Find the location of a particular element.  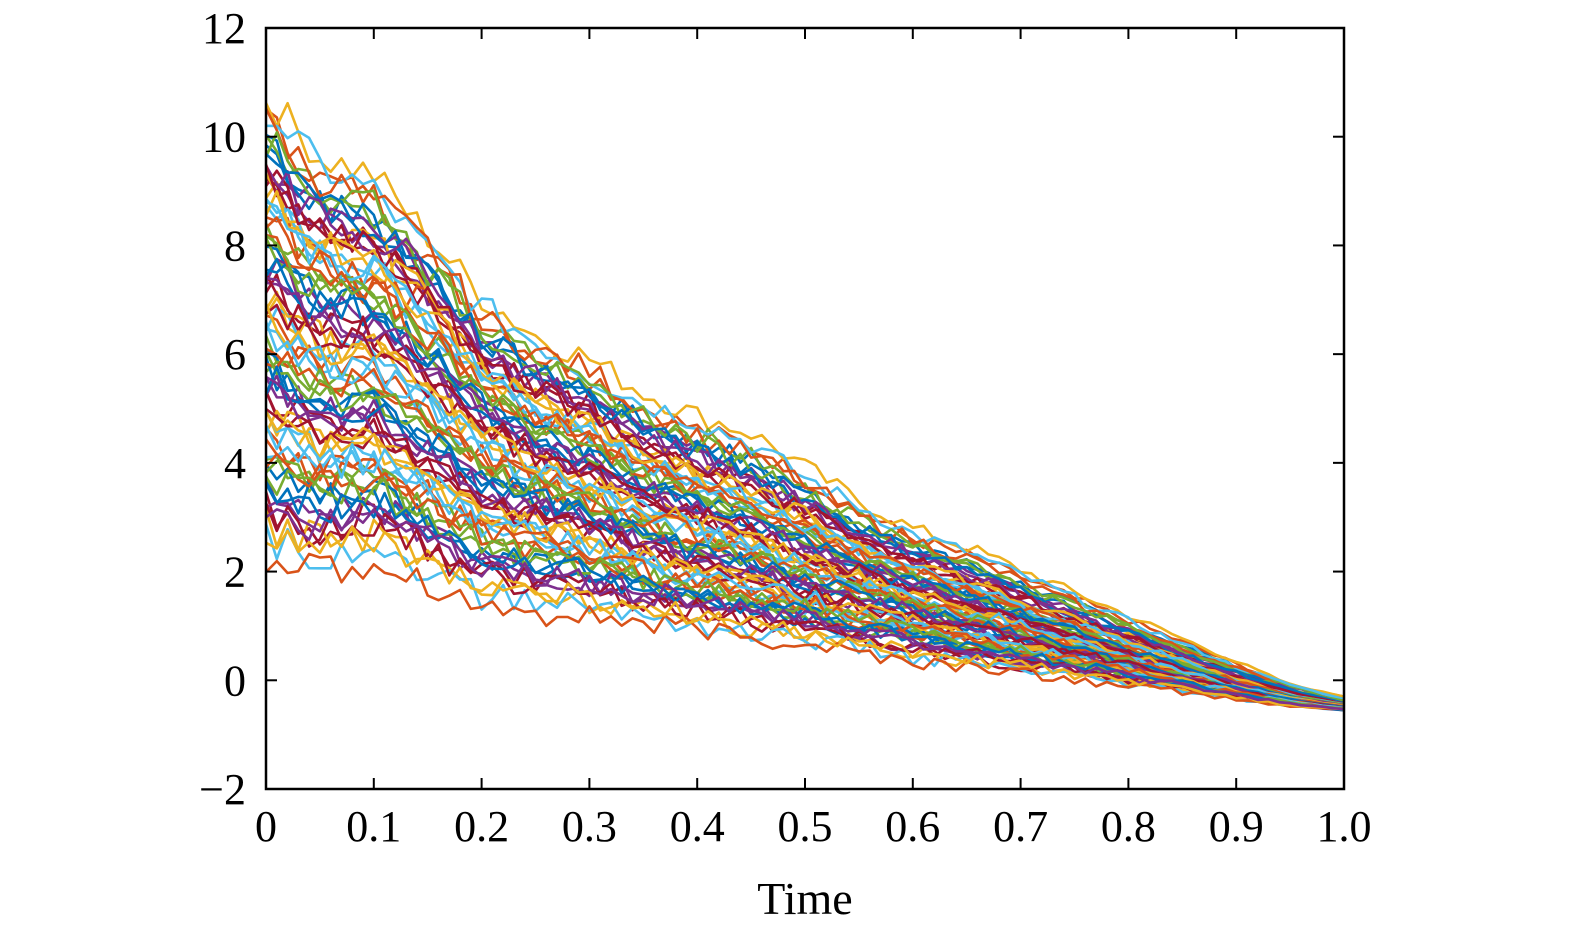

x-tick-label: 0.7 is located at coordinates (1020, 826).